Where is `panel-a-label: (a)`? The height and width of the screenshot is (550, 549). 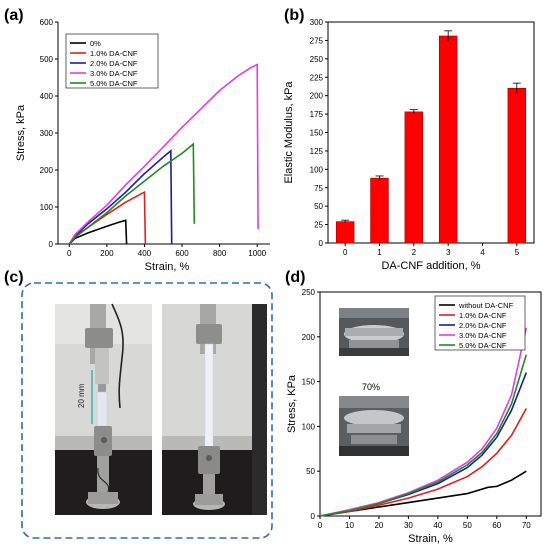
panel-a-label: (a) is located at coordinates (14, 15).